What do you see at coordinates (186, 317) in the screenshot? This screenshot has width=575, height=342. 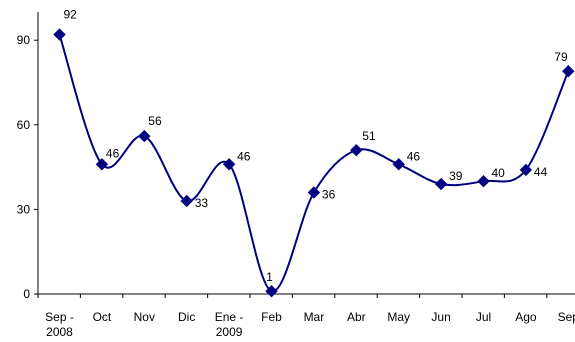 I see `x-tick-label: Dic` at bounding box center [186, 317].